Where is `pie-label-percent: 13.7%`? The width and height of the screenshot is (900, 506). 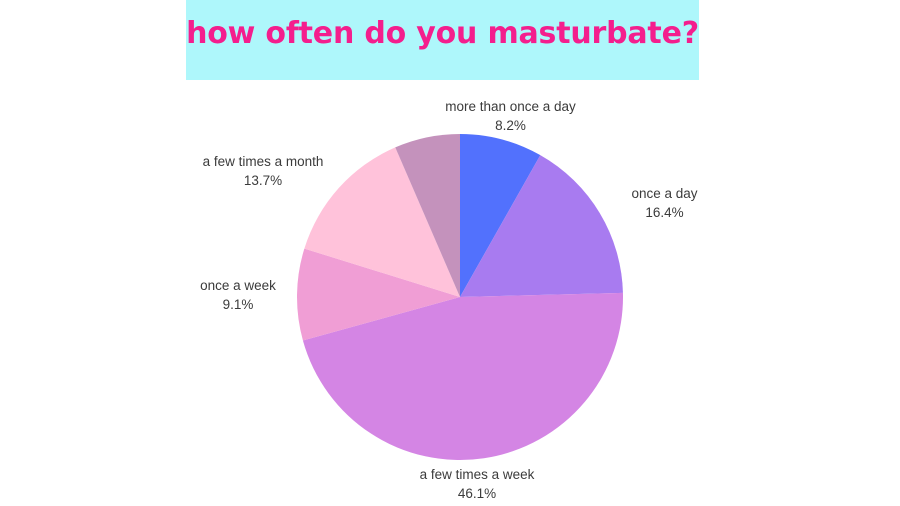
pie-label-percent: 13.7% is located at coordinates (263, 181).